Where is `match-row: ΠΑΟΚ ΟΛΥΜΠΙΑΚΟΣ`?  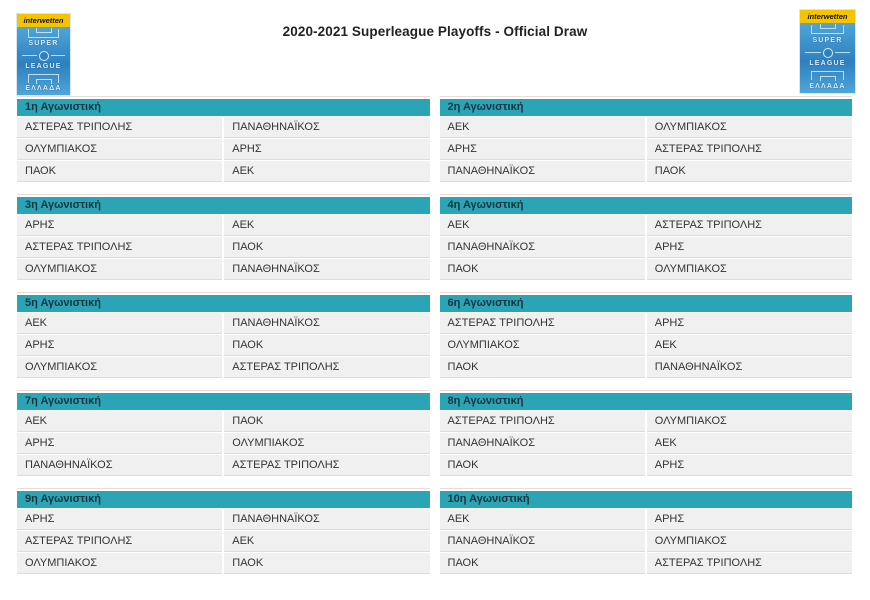
match-row: ΠΑΟΚ ΟΛΥΜΠΙΑΚΟΣ is located at coordinates (645, 269).